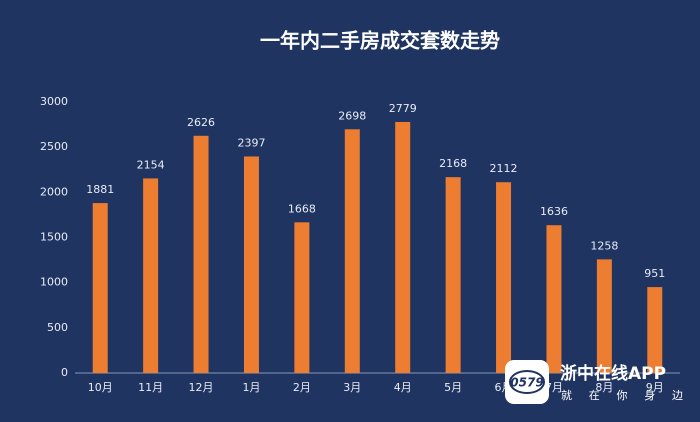 This screenshot has height=422, width=700. What do you see at coordinates (504, 168) in the screenshot?
I see `data-label: 2112` at bounding box center [504, 168].